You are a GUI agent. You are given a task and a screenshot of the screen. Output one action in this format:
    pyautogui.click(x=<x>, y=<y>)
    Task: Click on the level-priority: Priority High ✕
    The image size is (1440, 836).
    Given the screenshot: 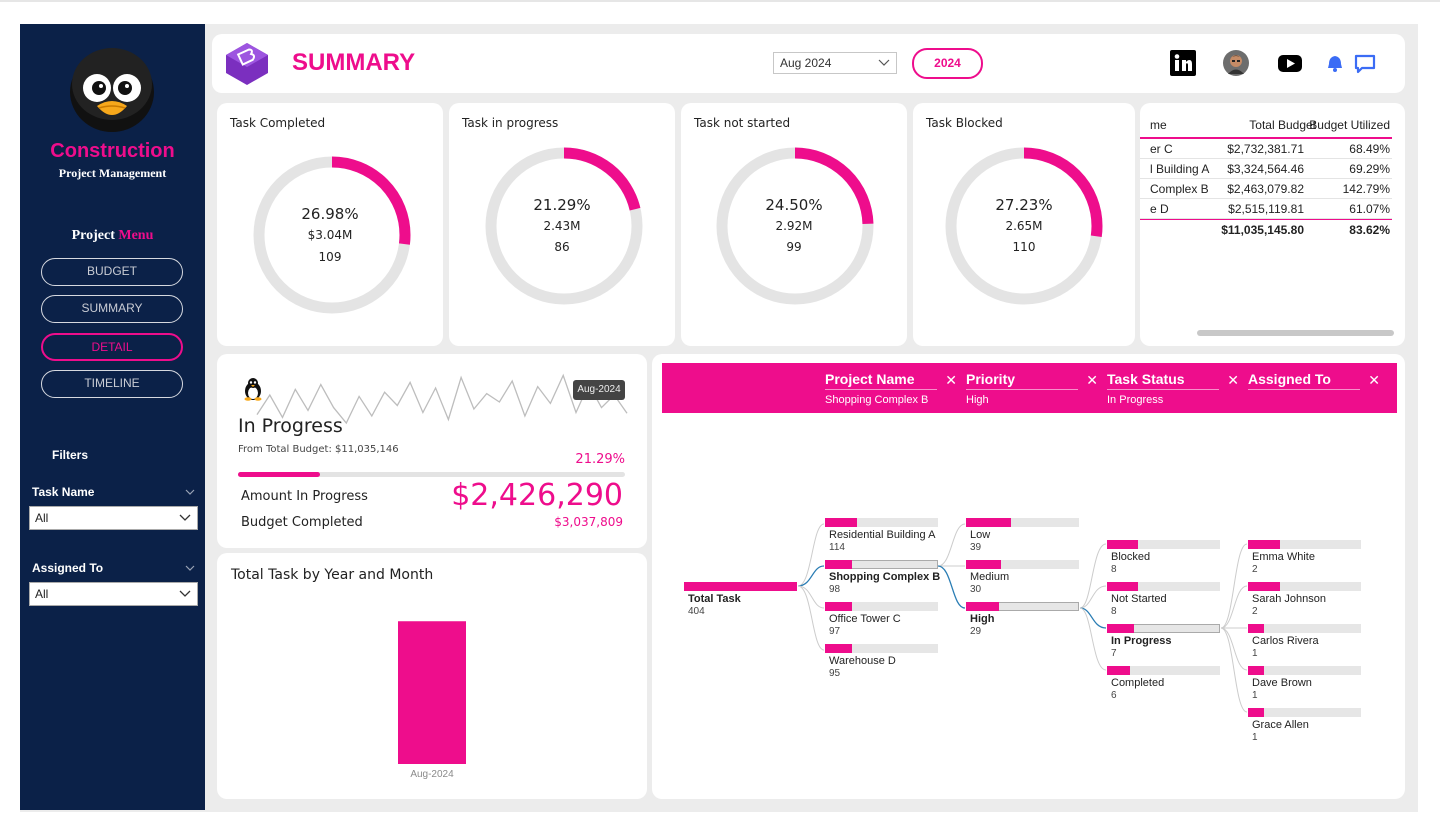 What is the action you would take?
    pyautogui.click(x=1032, y=388)
    